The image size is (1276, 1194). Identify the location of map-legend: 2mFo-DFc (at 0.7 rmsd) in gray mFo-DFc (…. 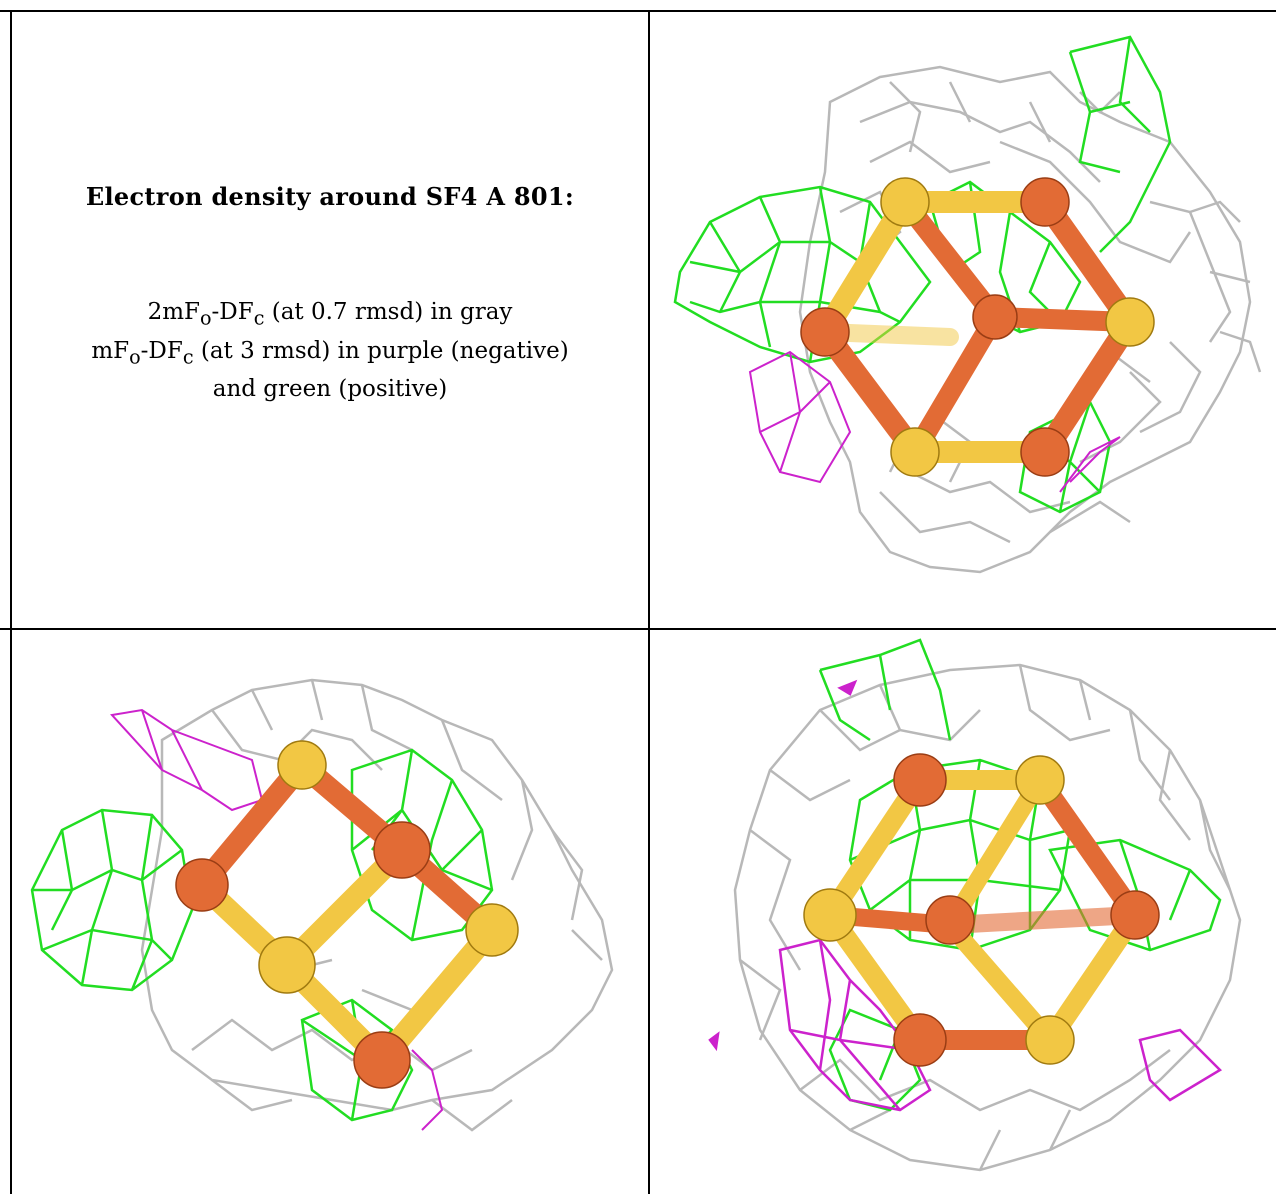
(330, 350).